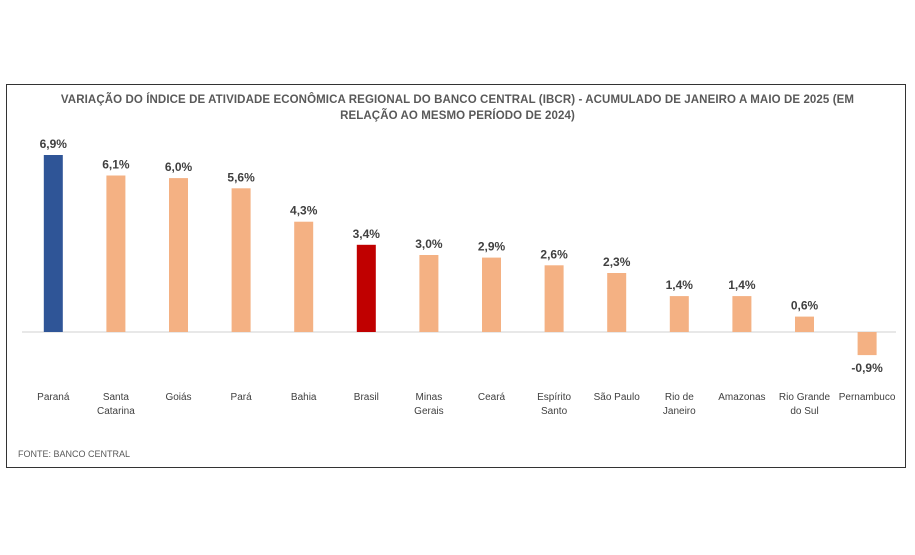  I want to click on category-label-13: Rio Grande do Sul, so click(805, 404).